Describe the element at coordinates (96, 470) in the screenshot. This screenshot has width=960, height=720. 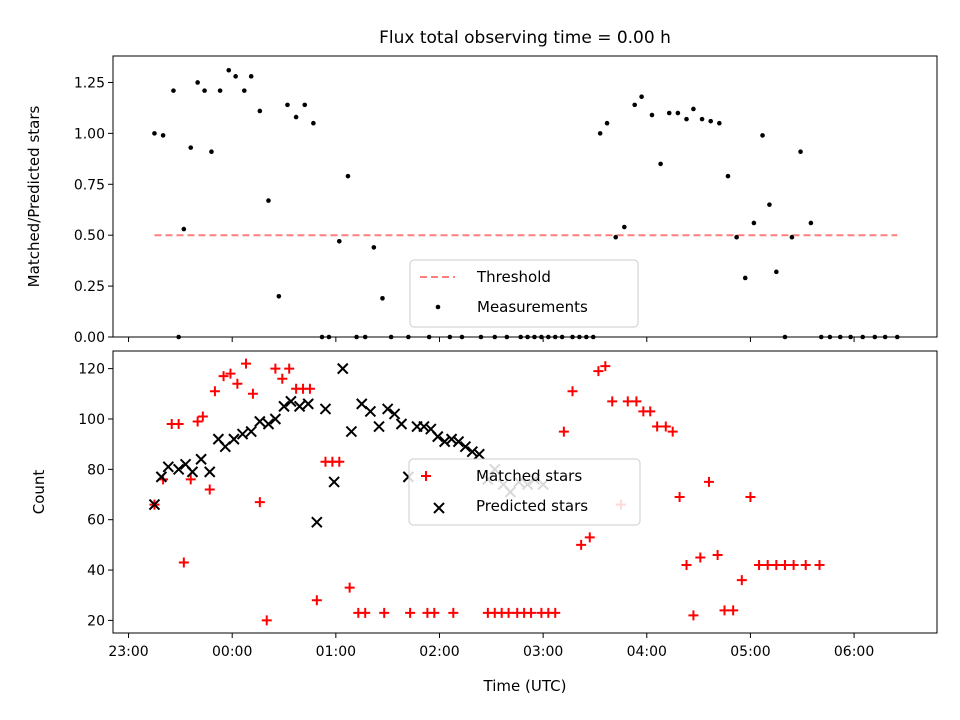
I see `bottom-ytick-label: 80` at that location.